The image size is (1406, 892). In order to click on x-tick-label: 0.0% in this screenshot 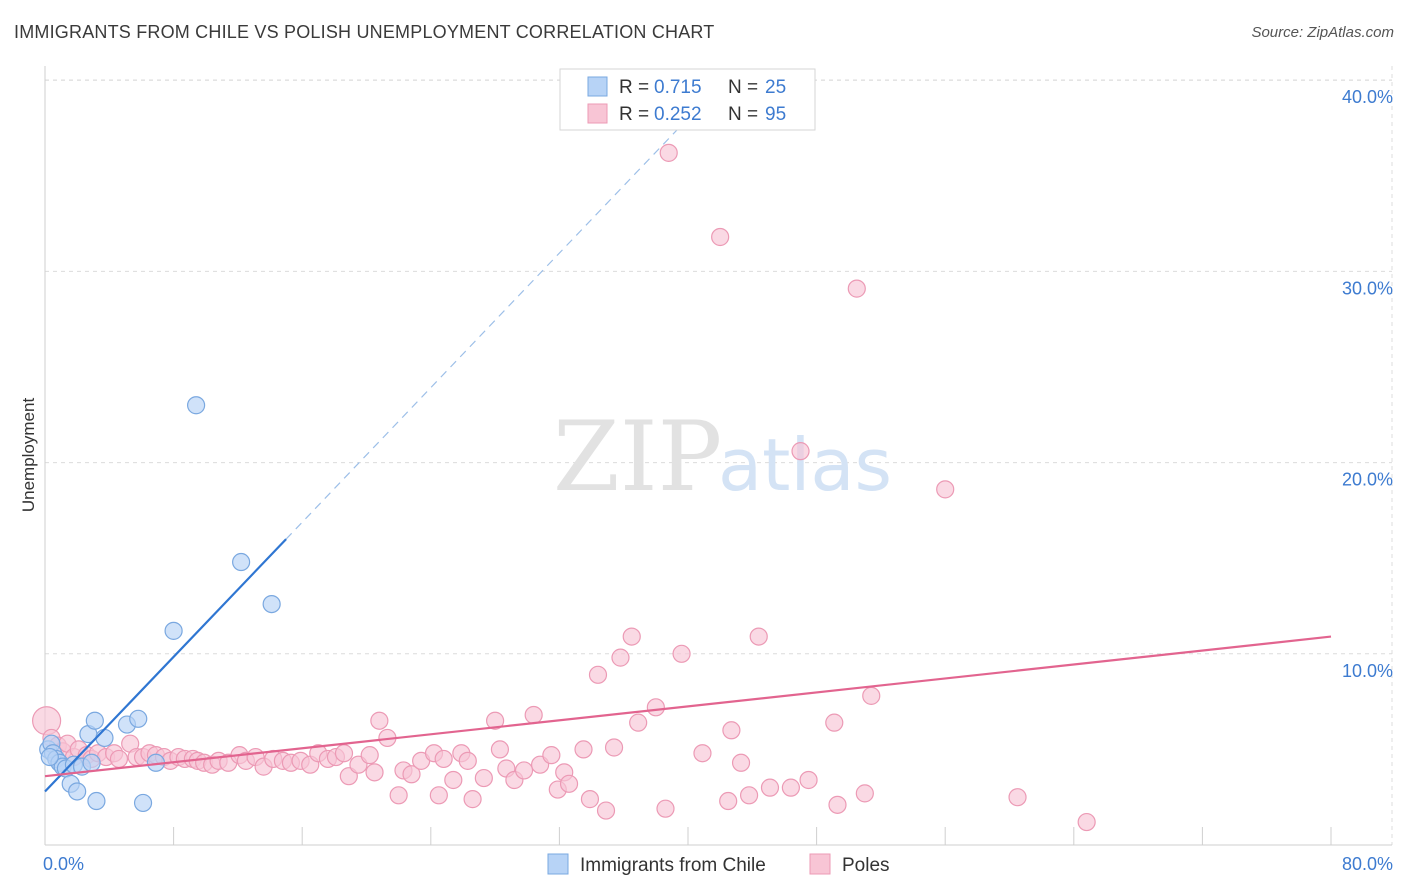, I will do `click(63, 864)`.